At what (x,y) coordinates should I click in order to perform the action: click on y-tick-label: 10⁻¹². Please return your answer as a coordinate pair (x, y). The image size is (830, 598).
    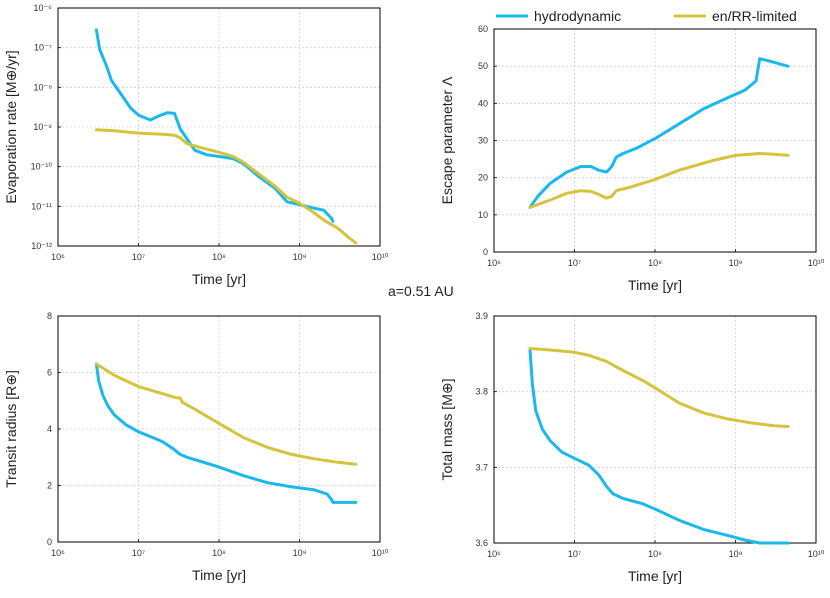
    Looking at the image, I should click on (41, 246).